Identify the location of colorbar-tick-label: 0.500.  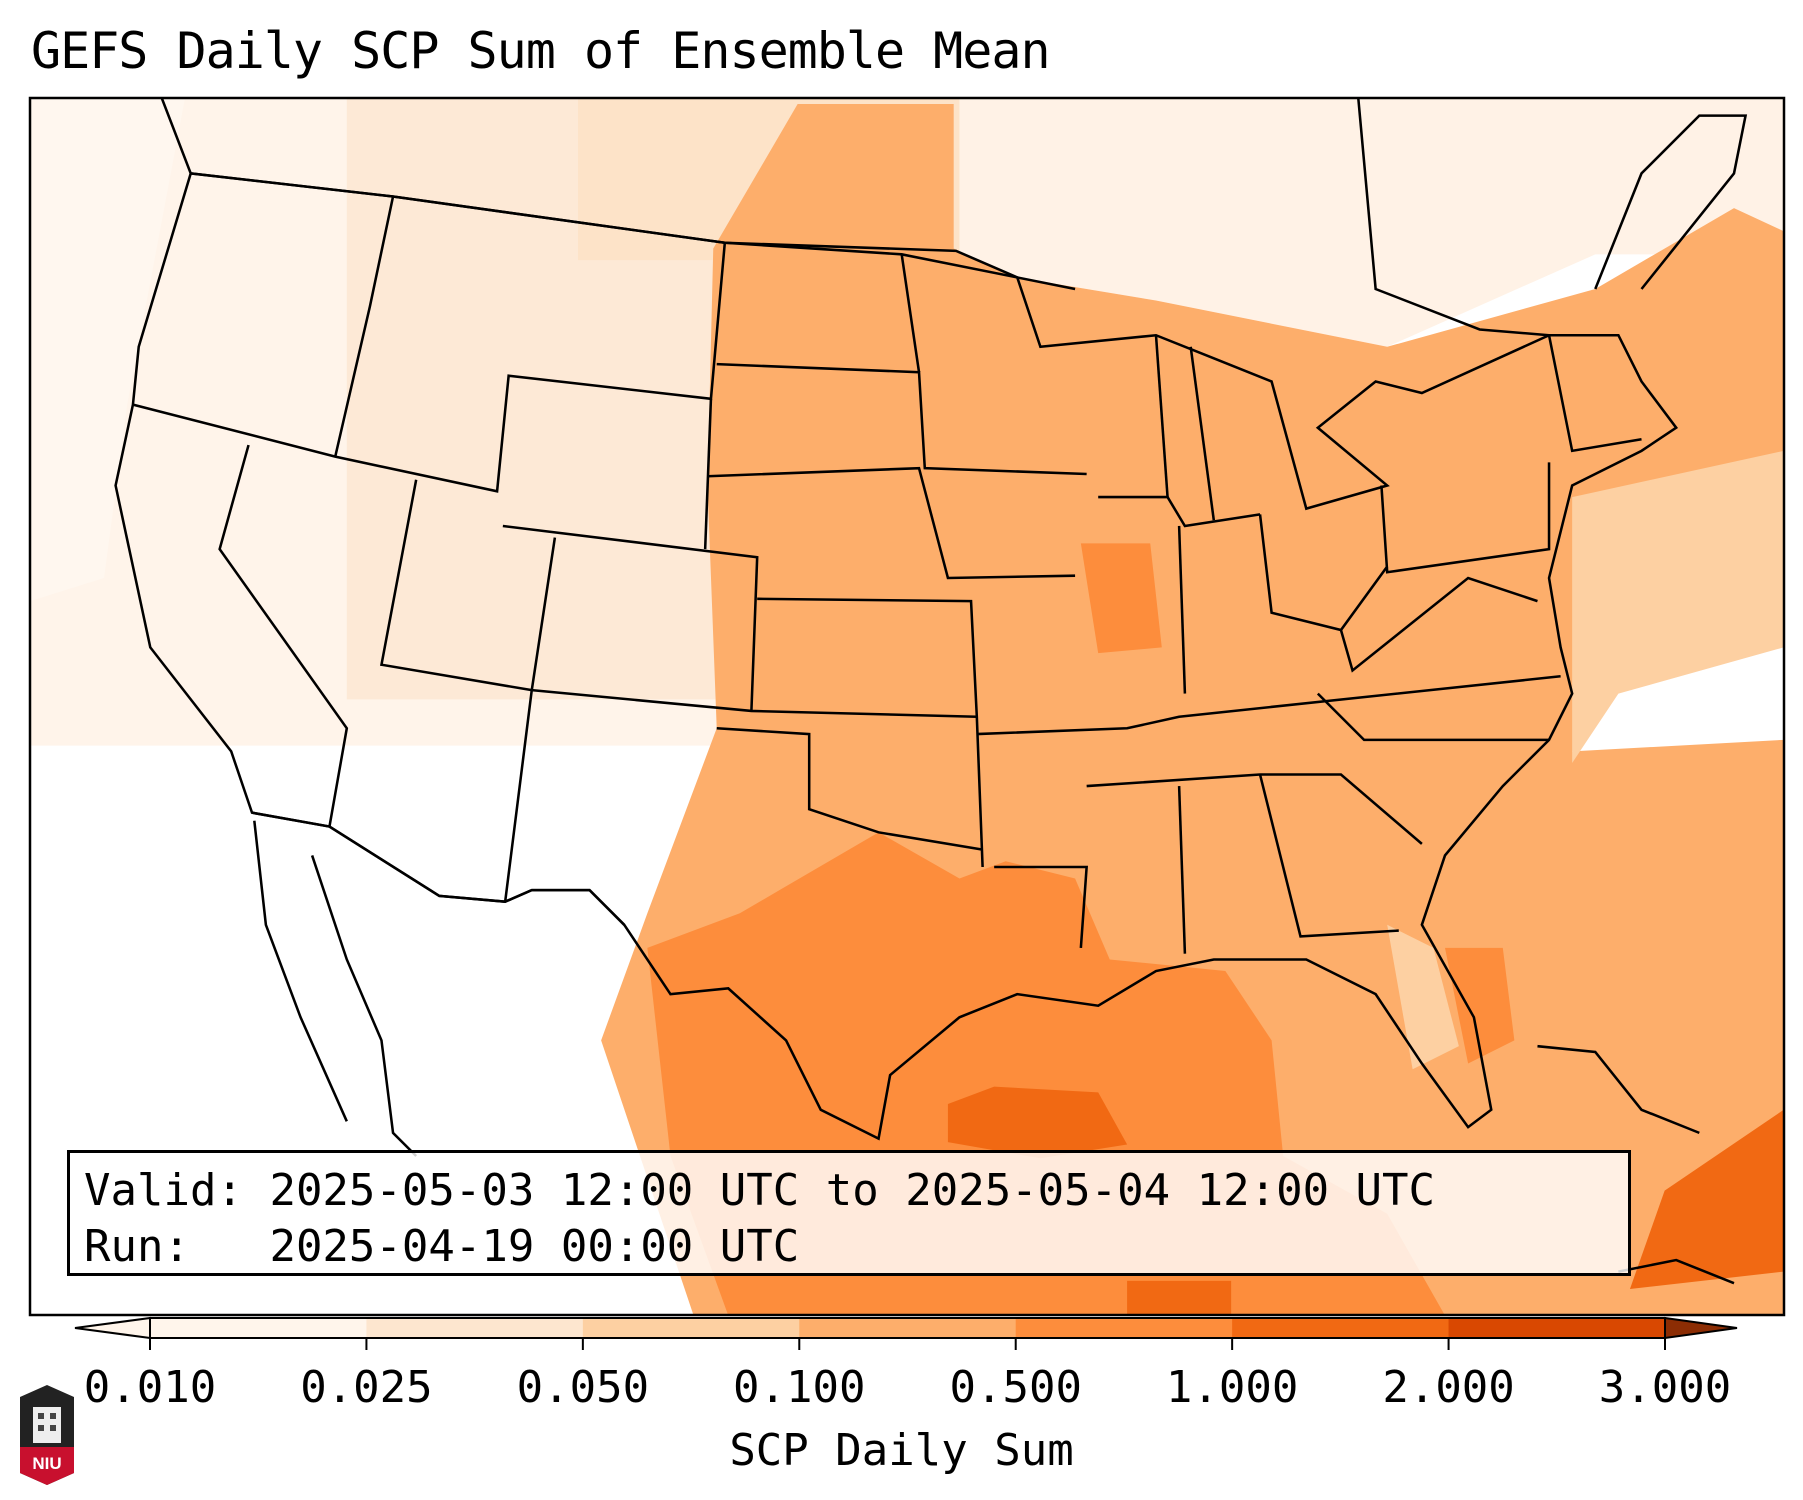
(1015, 1387).